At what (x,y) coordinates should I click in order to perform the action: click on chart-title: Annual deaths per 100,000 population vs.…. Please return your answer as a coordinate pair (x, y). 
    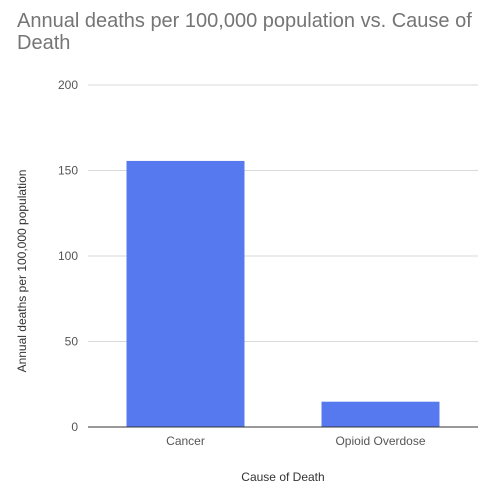
    Looking at the image, I should click on (244, 32).